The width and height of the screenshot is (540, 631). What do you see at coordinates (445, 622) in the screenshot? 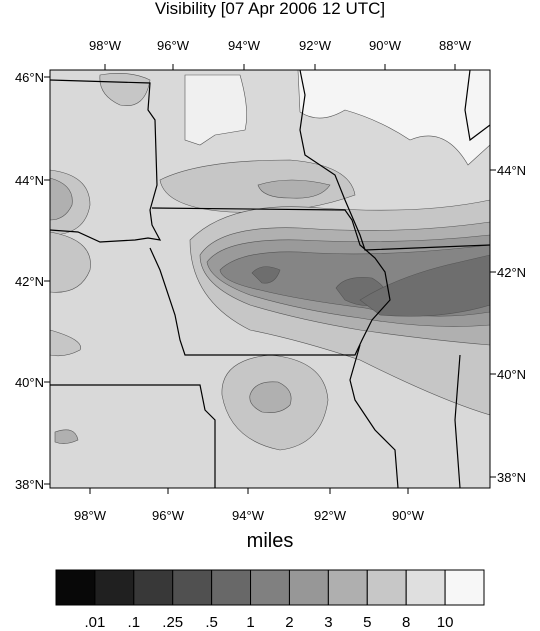
I see `colorbar-label: 10` at bounding box center [445, 622].